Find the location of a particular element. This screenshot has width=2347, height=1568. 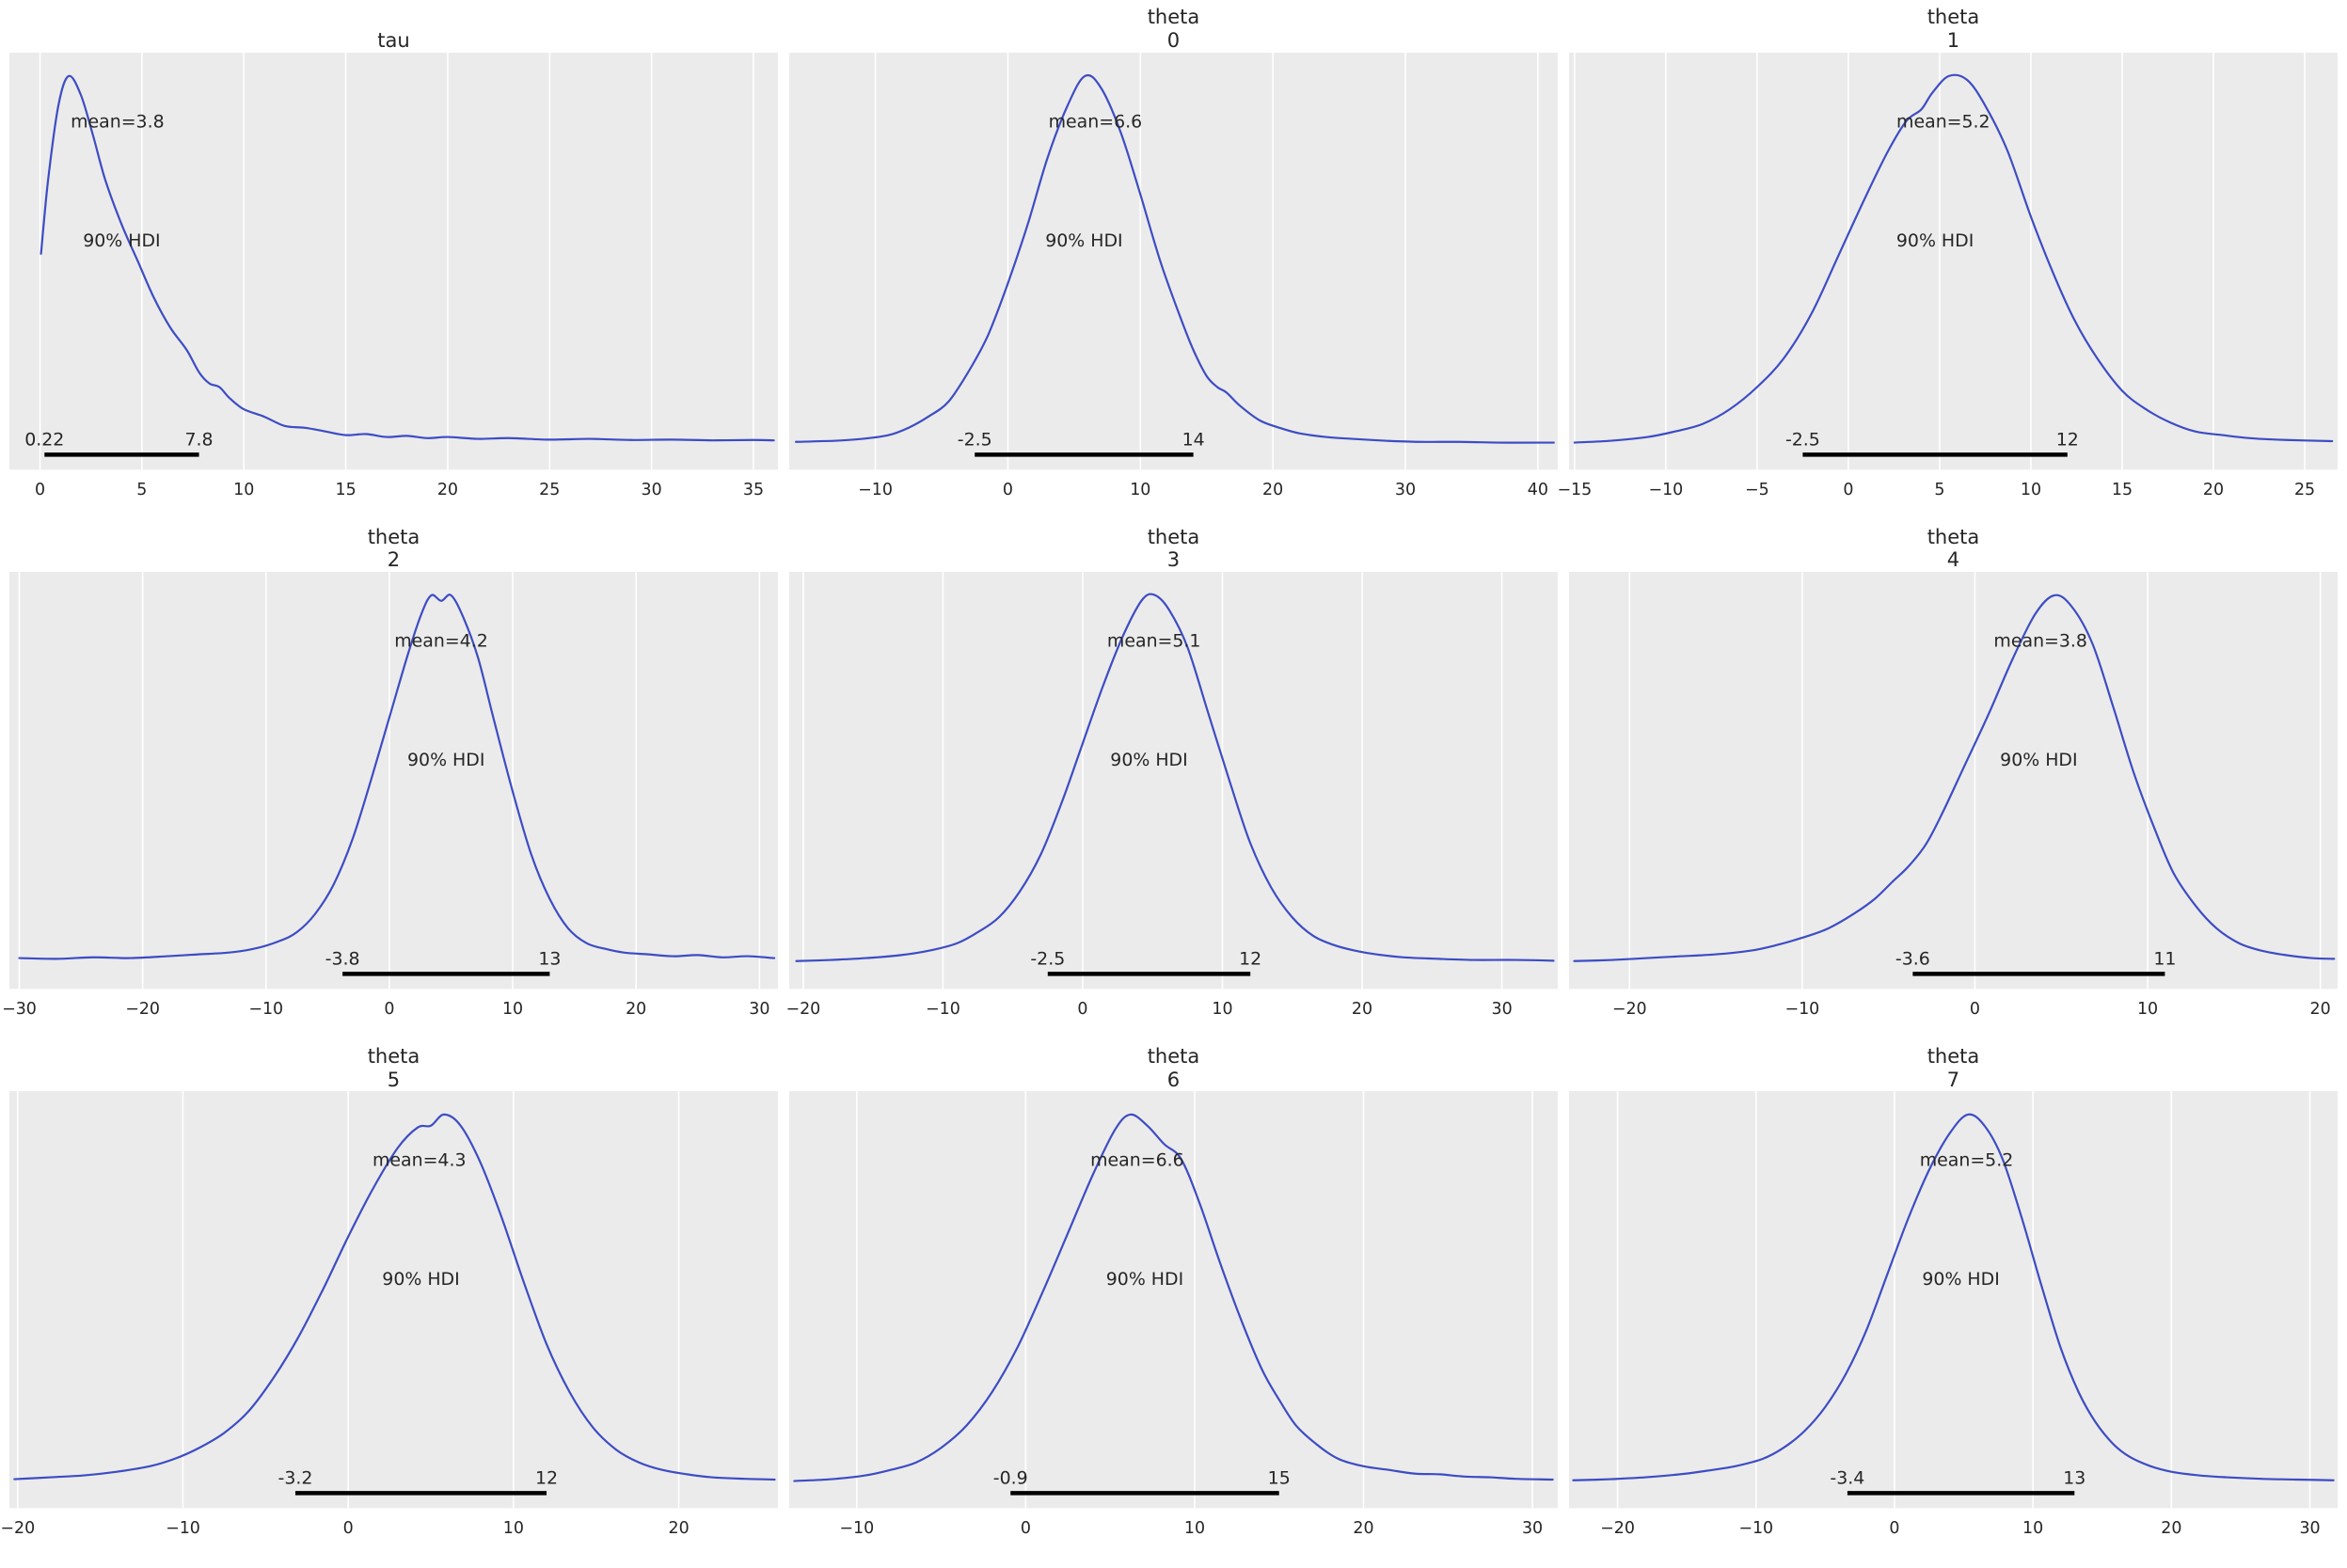

hdi-lo-label: -3.2 is located at coordinates (295, 1478).